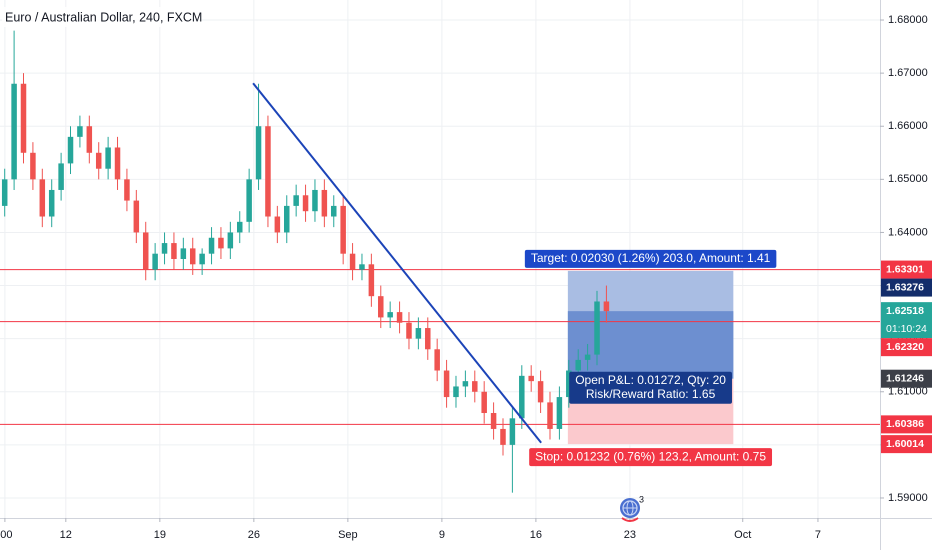 The image size is (932, 550). Describe the element at coordinates (630, 535) in the screenshot. I see `x-tick-label: 23` at that location.